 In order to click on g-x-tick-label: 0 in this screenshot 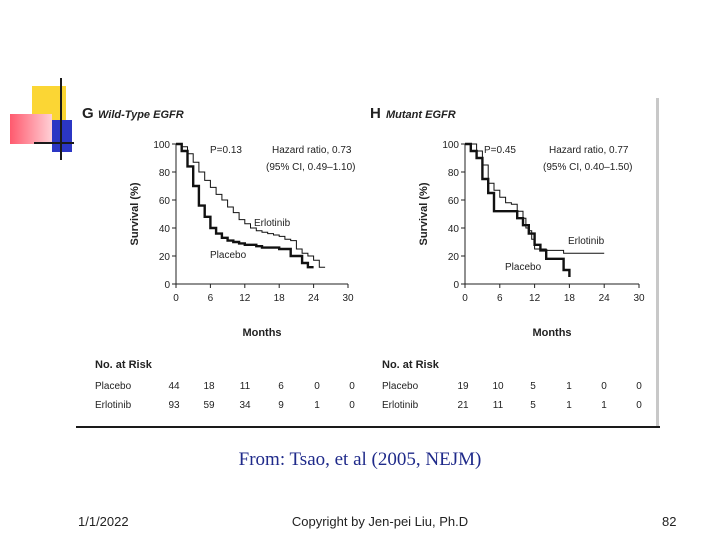, I will do `click(176, 298)`.